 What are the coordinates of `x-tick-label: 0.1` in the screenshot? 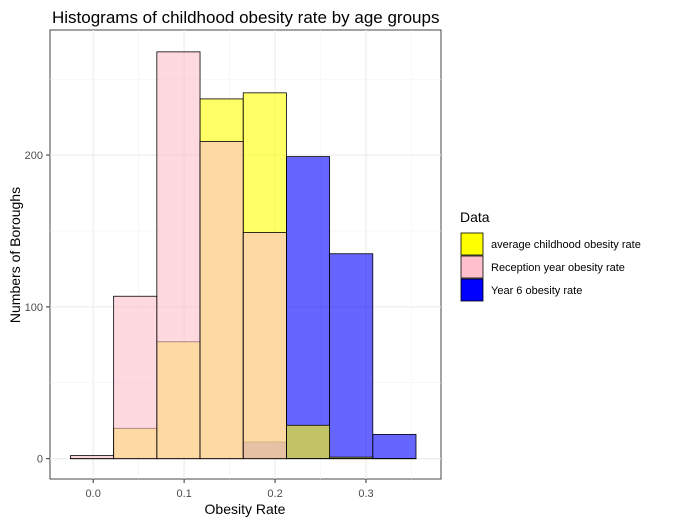 It's located at (183, 494).